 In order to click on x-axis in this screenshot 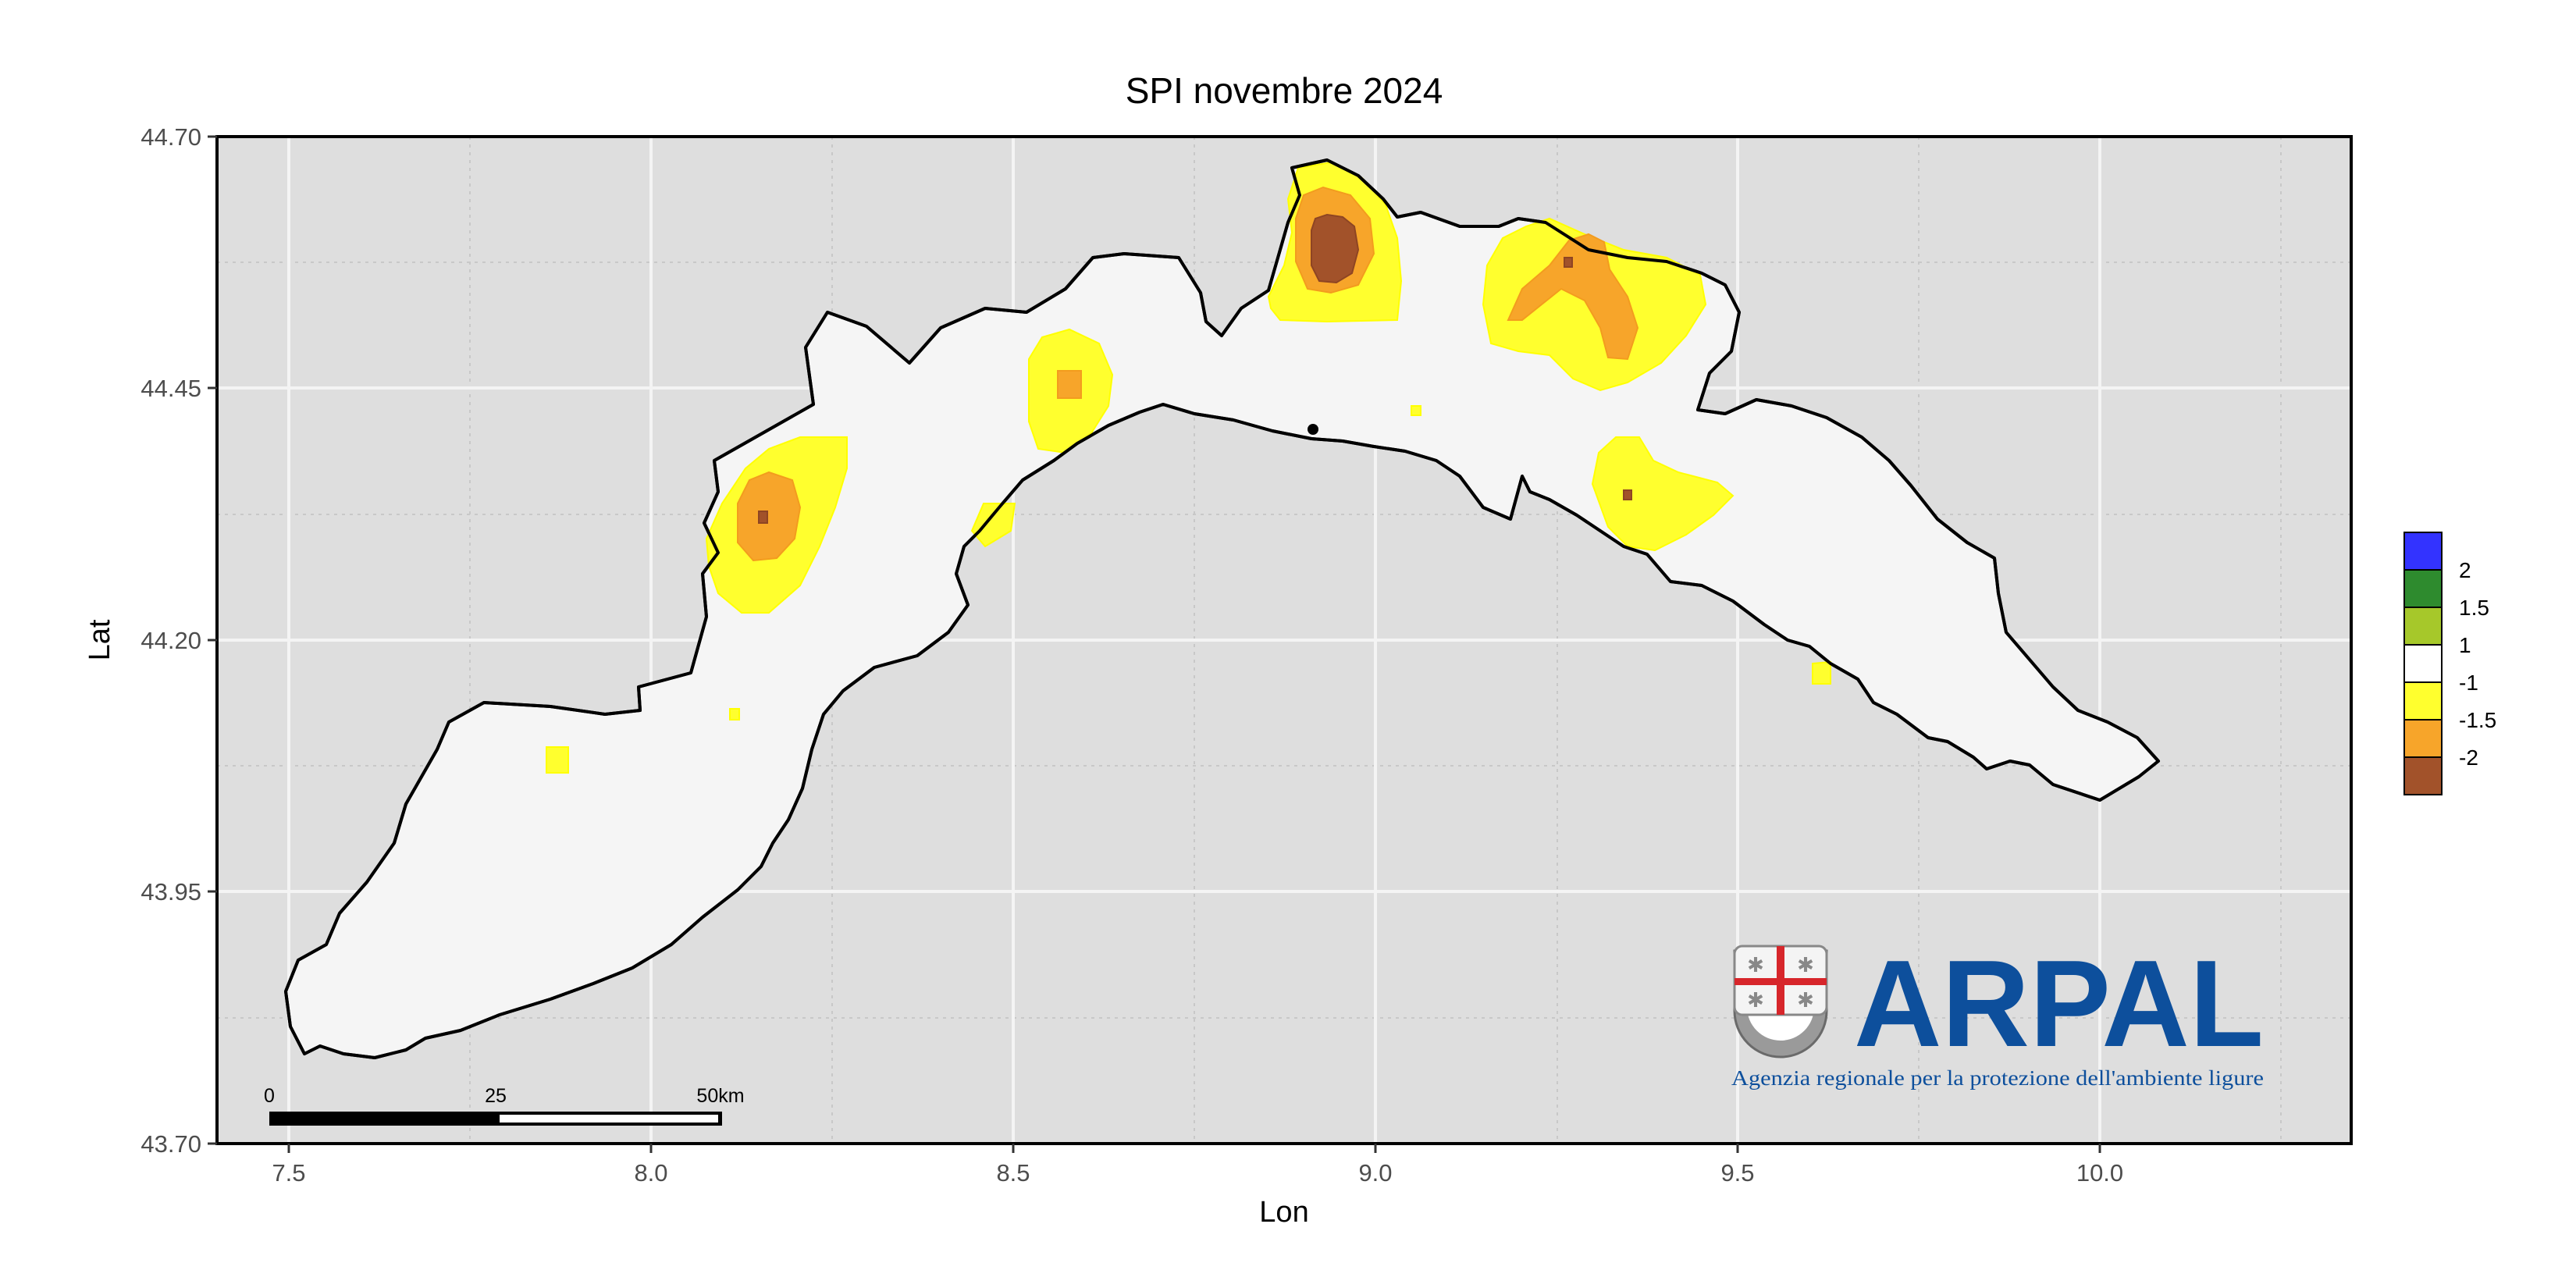, I will do `click(1194, 1148)`.